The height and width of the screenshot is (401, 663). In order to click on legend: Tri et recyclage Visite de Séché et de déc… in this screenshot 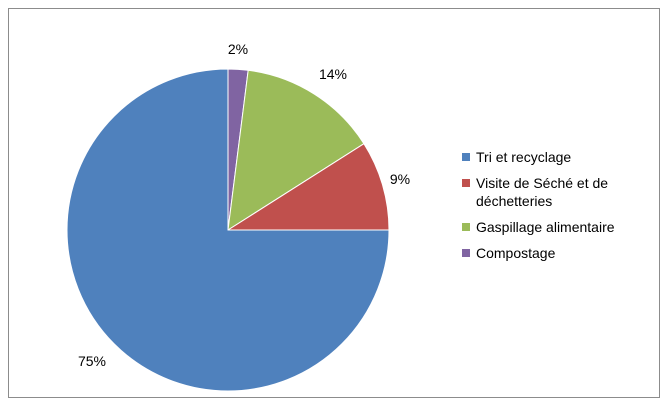, I will do `click(538, 205)`.